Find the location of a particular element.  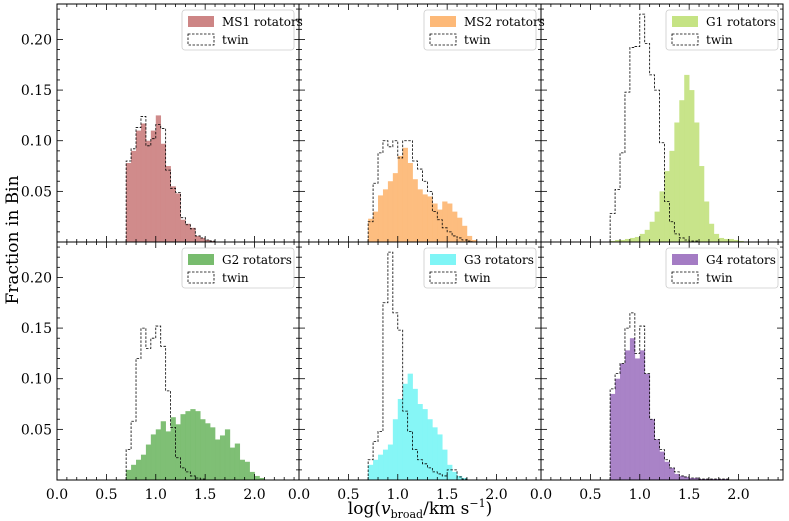

y-tick-label: 0.20 is located at coordinates (36, 40).